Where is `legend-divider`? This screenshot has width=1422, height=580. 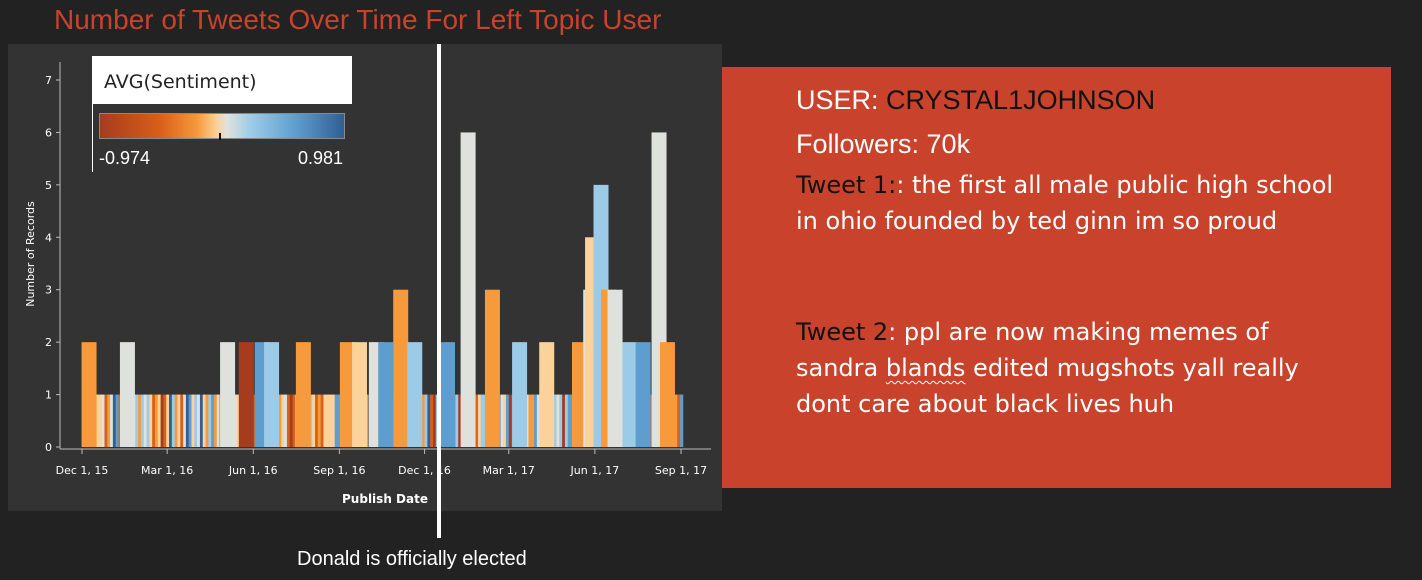 legend-divider is located at coordinates (92, 138).